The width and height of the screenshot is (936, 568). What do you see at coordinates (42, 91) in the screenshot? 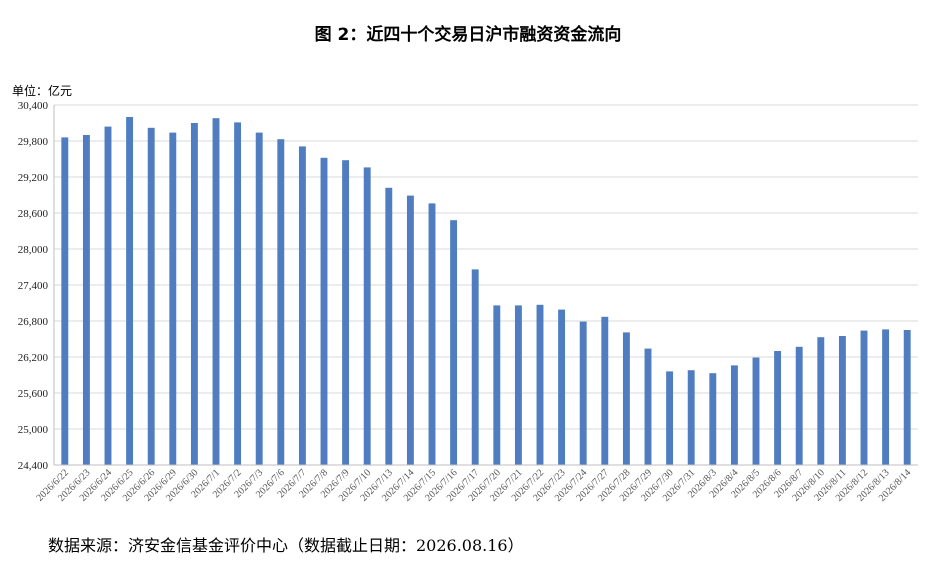
I see `unit-label: 单位：亿元` at bounding box center [42, 91].